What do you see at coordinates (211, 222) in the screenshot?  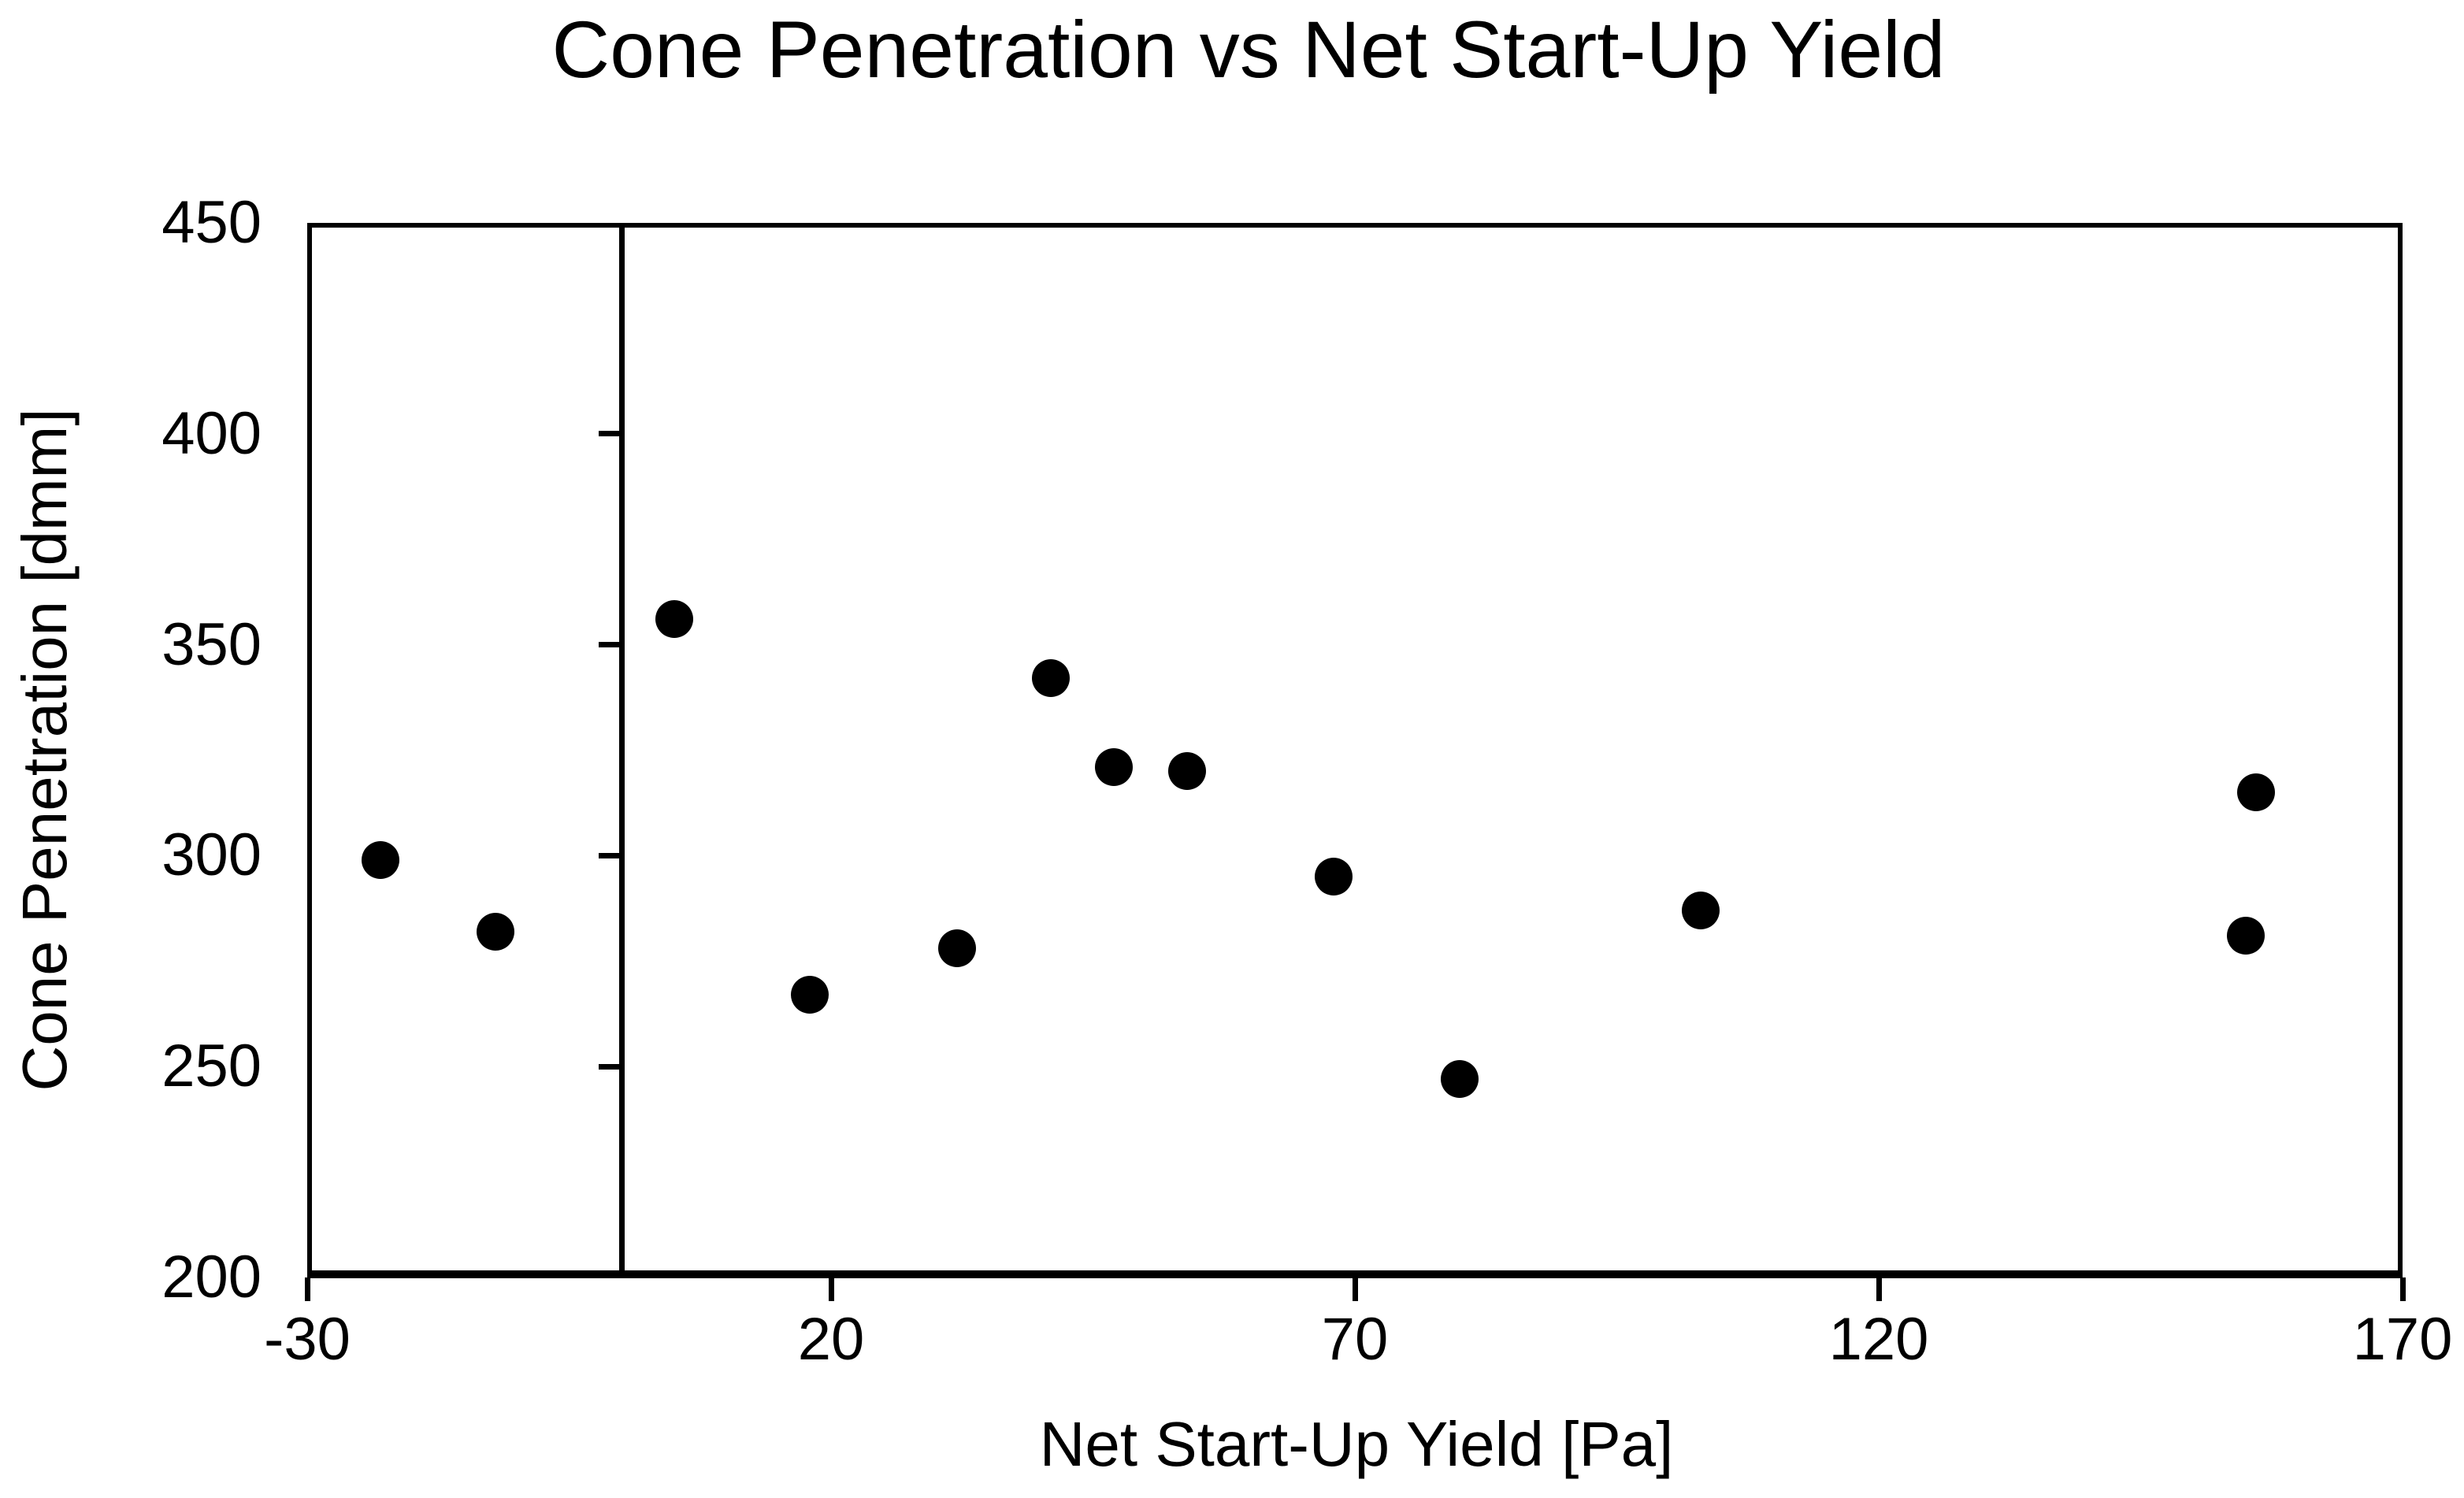 I see `y-tick-label: 450` at bounding box center [211, 222].